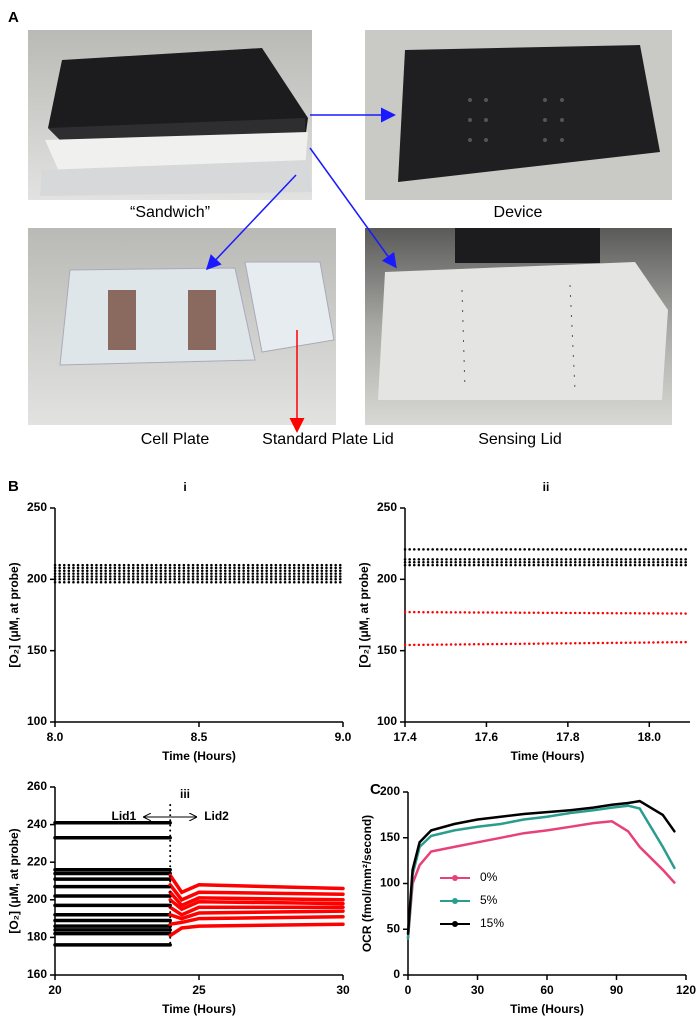 This screenshot has height=1036, width=700. What do you see at coordinates (518, 212) in the screenshot?
I see `caption: Device` at bounding box center [518, 212].